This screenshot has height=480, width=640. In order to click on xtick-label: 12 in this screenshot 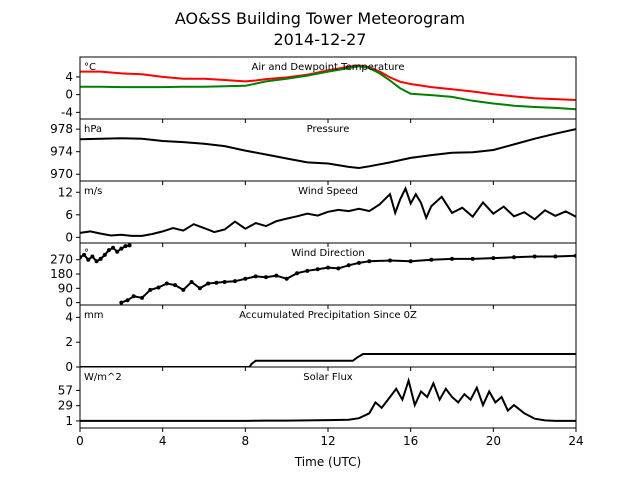, I will do `click(327, 441)`.